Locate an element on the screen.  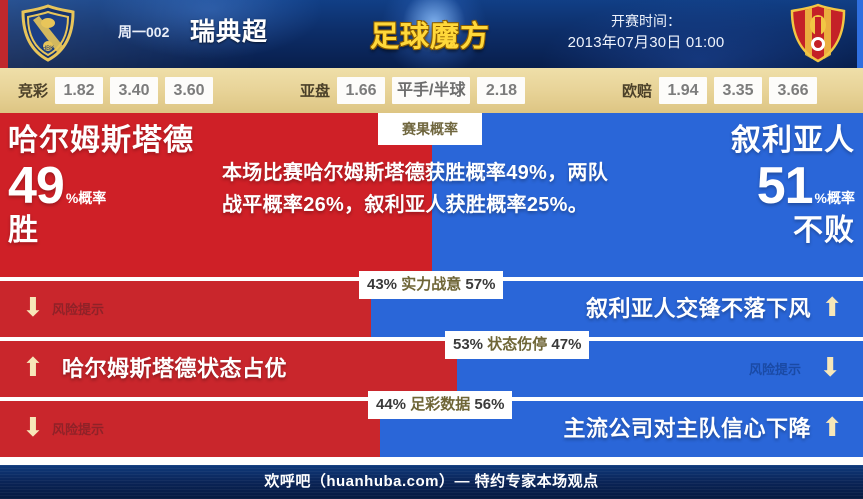
odds-group-yapan: 亚盘 1.66 平手/半球 2.18 is located at coordinates (416, 90).